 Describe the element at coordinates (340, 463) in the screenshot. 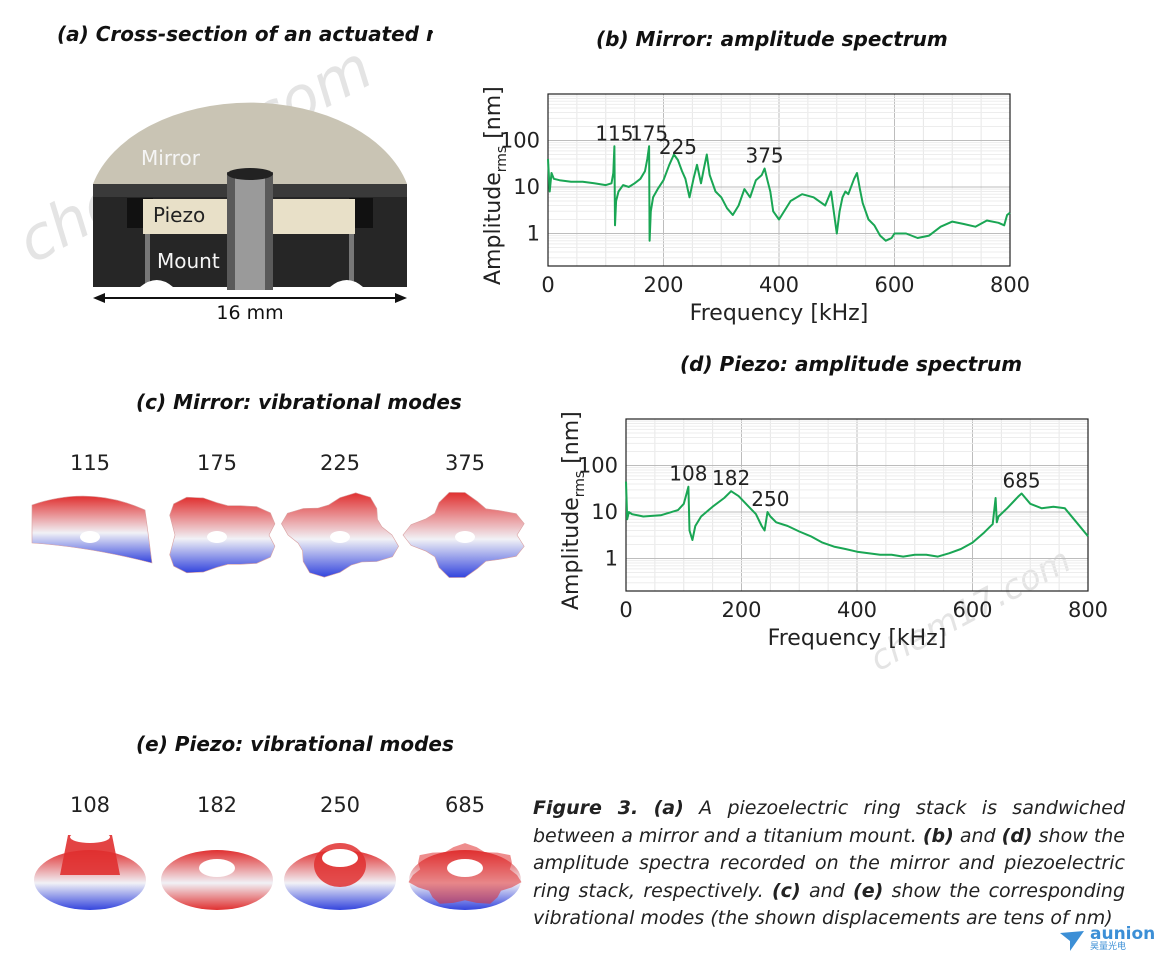

I see `mode-label: 225` at that location.